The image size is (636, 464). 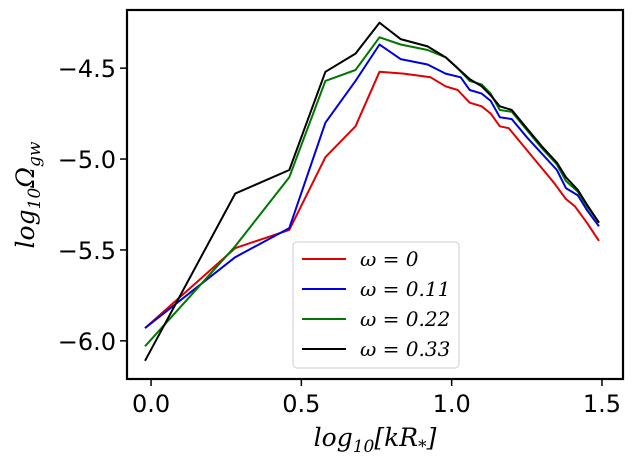 I want to click on legend-entries: ω = 0 ω = 0.11 ω = 0.22 ω = 0.33, so click(x=376, y=304).